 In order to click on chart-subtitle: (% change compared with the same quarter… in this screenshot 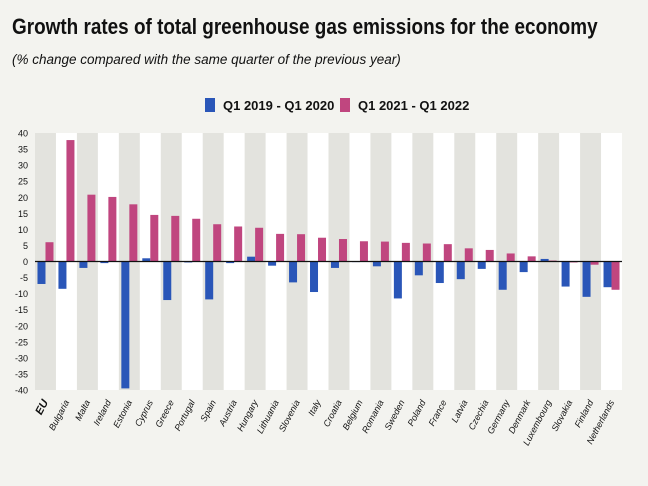, I will do `click(206, 59)`.